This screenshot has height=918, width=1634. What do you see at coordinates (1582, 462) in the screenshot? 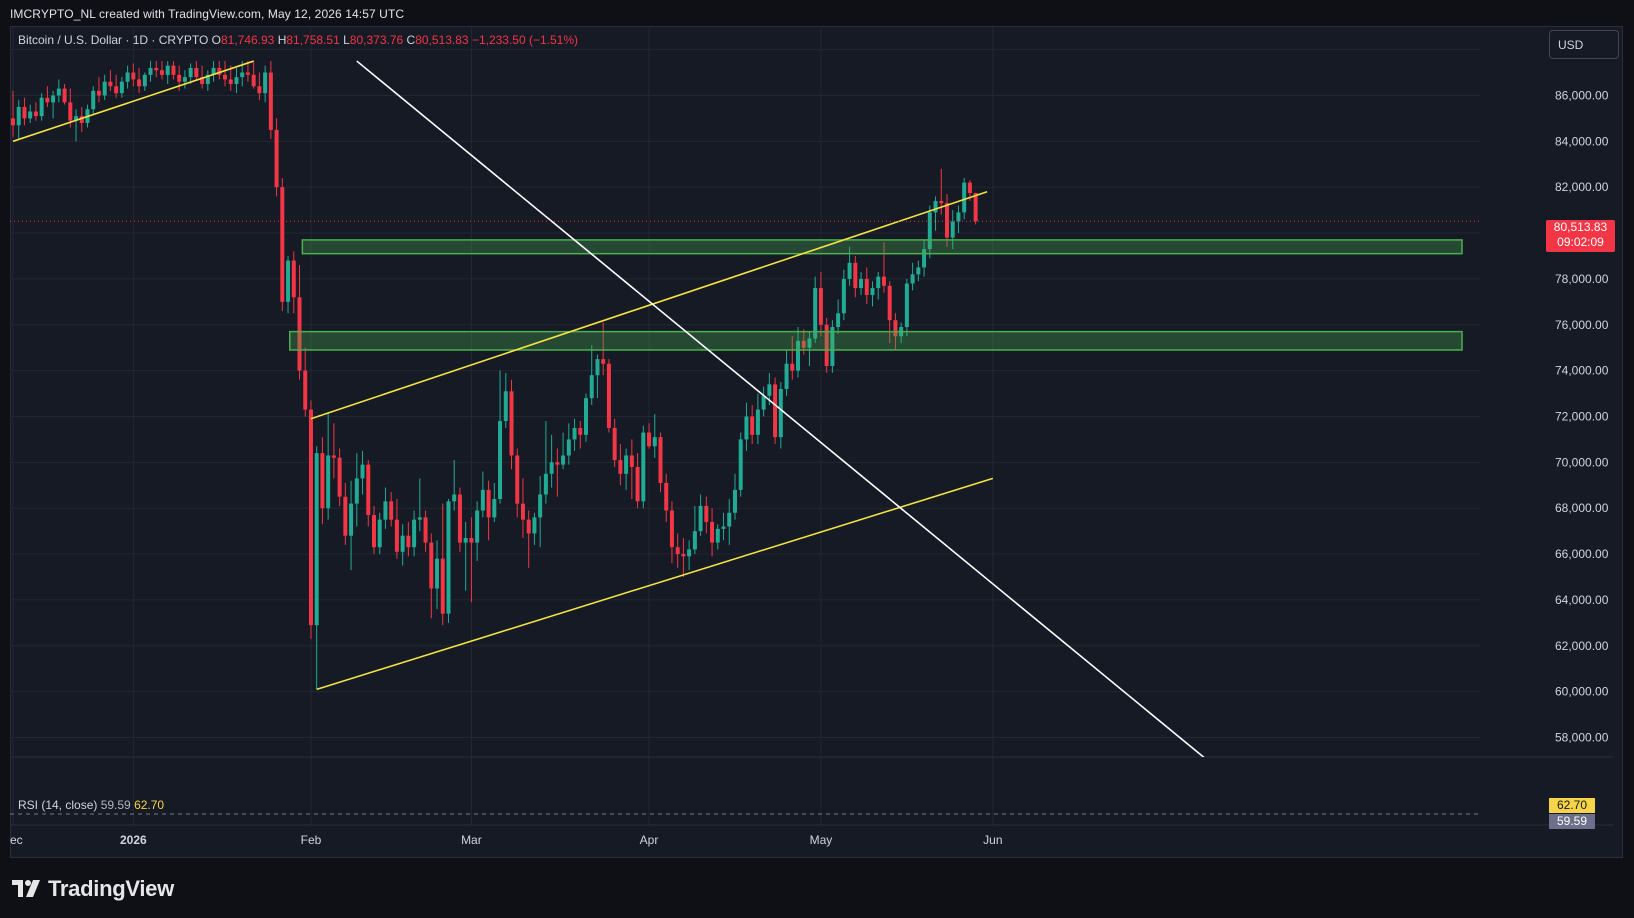
I see `price-tick-label: 70,000.00` at bounding box center [1582, 462].